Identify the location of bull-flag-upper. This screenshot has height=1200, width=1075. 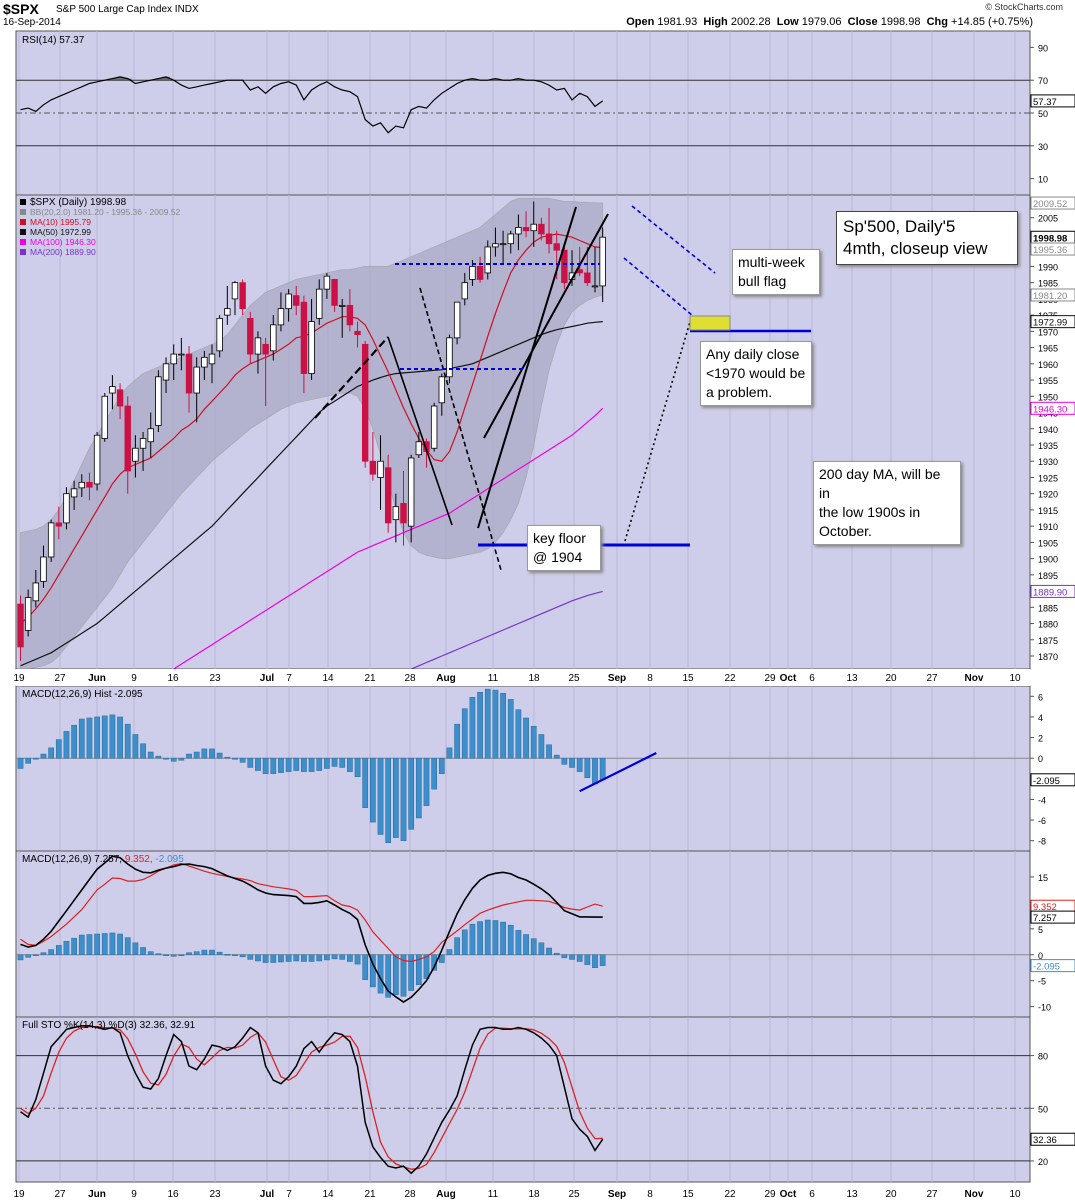
(673, 239).